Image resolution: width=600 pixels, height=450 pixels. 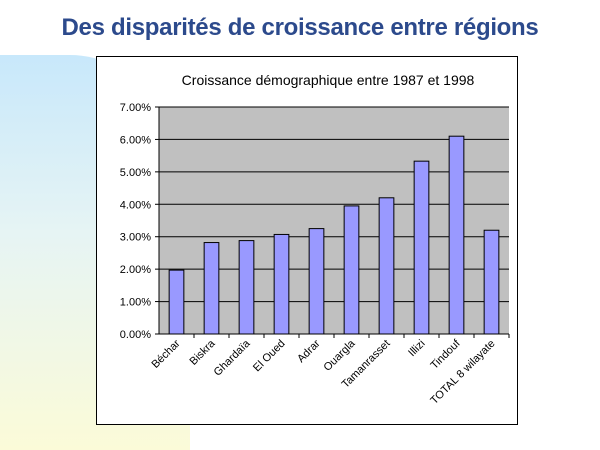 What do you see at coordinates (165, 353) in the screenshot?
I see `x-tick-label: Béchar` at bounding box center [165, 353].